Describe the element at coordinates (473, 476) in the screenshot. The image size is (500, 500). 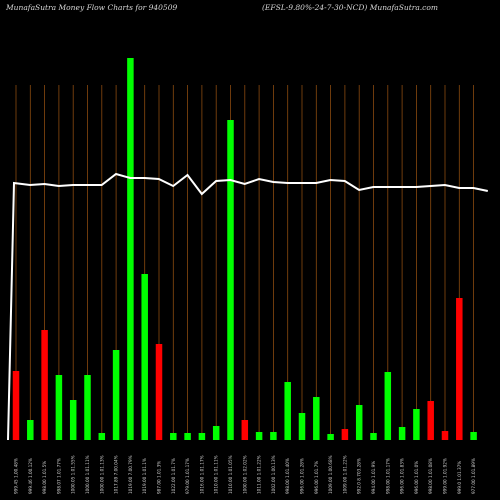
I see `x-tick-label: 977.00 1.01.89%` at that location.